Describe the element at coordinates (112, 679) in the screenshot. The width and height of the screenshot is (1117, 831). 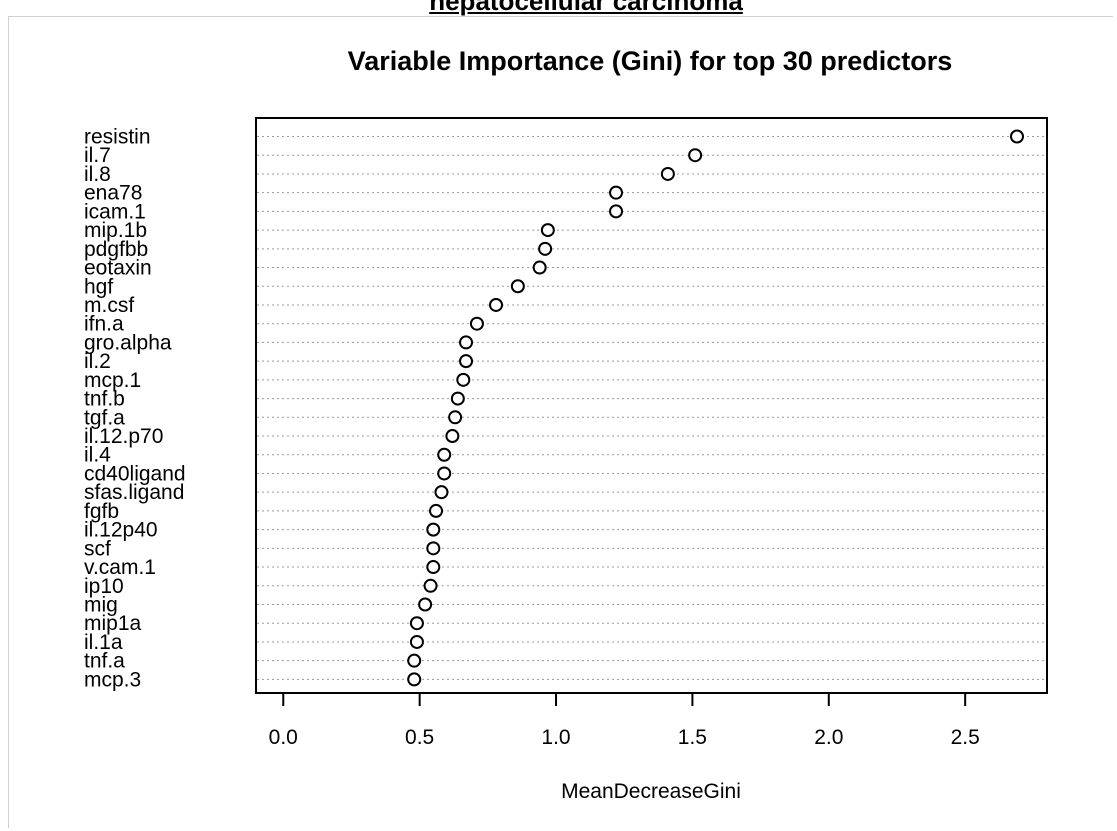
I see `category-label: mcp.3` at that location.